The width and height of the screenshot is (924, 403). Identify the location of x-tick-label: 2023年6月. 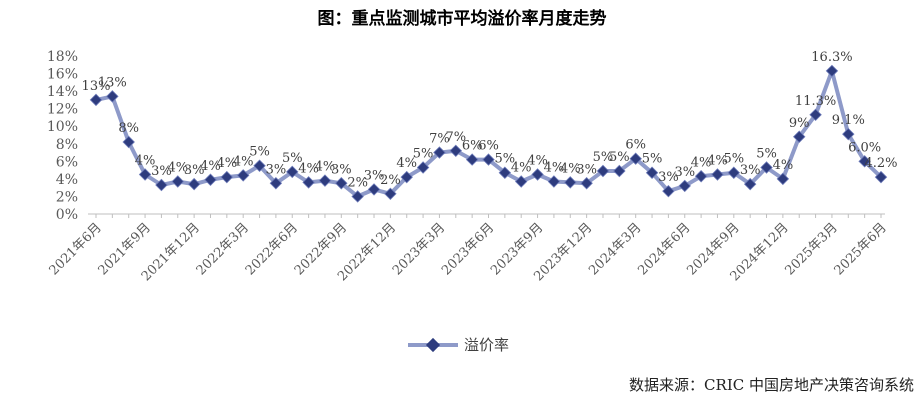
(468, 249).